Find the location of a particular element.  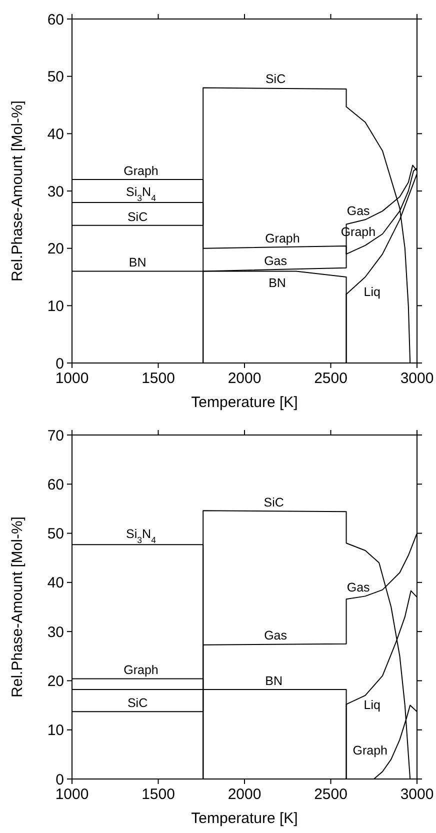

y-tick-label: 70 is located at coordinates (55, 435).